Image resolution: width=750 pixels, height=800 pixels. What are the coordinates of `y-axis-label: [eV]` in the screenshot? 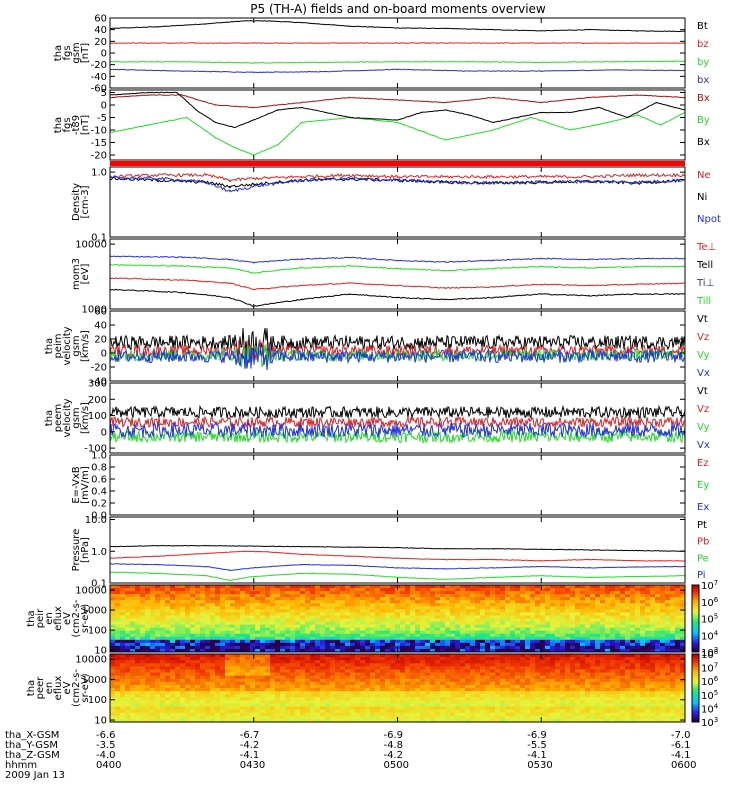 It's located at (85, 274).